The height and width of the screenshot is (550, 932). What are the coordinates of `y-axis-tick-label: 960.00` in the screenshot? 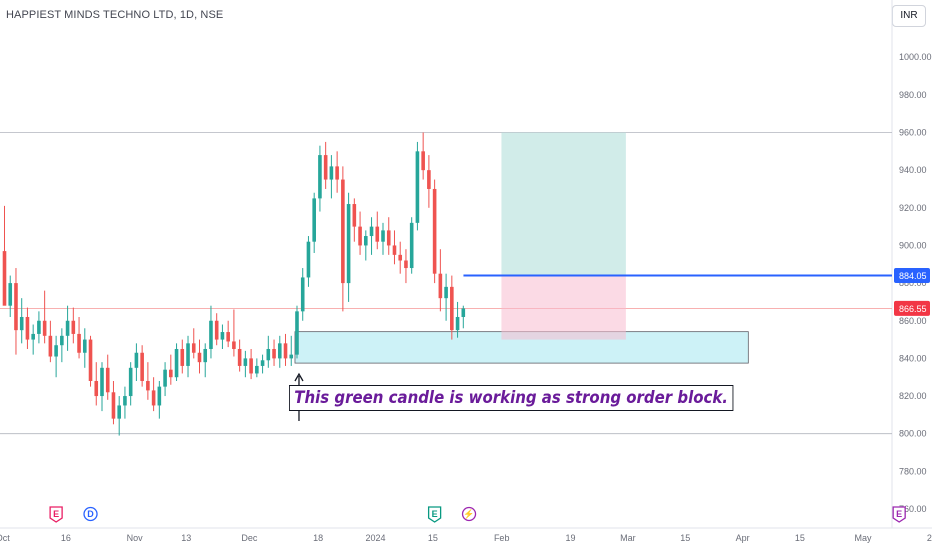 It's located at (913, 133).